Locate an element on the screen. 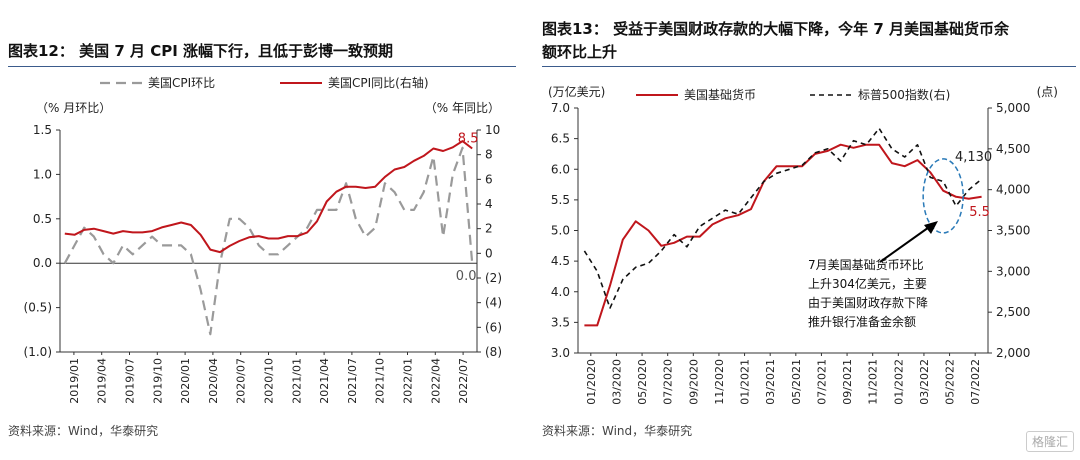 The height and width of the screenshot is (460, 1080). left-y-tick-label: (1.0) is located at coordinates (38, 352).